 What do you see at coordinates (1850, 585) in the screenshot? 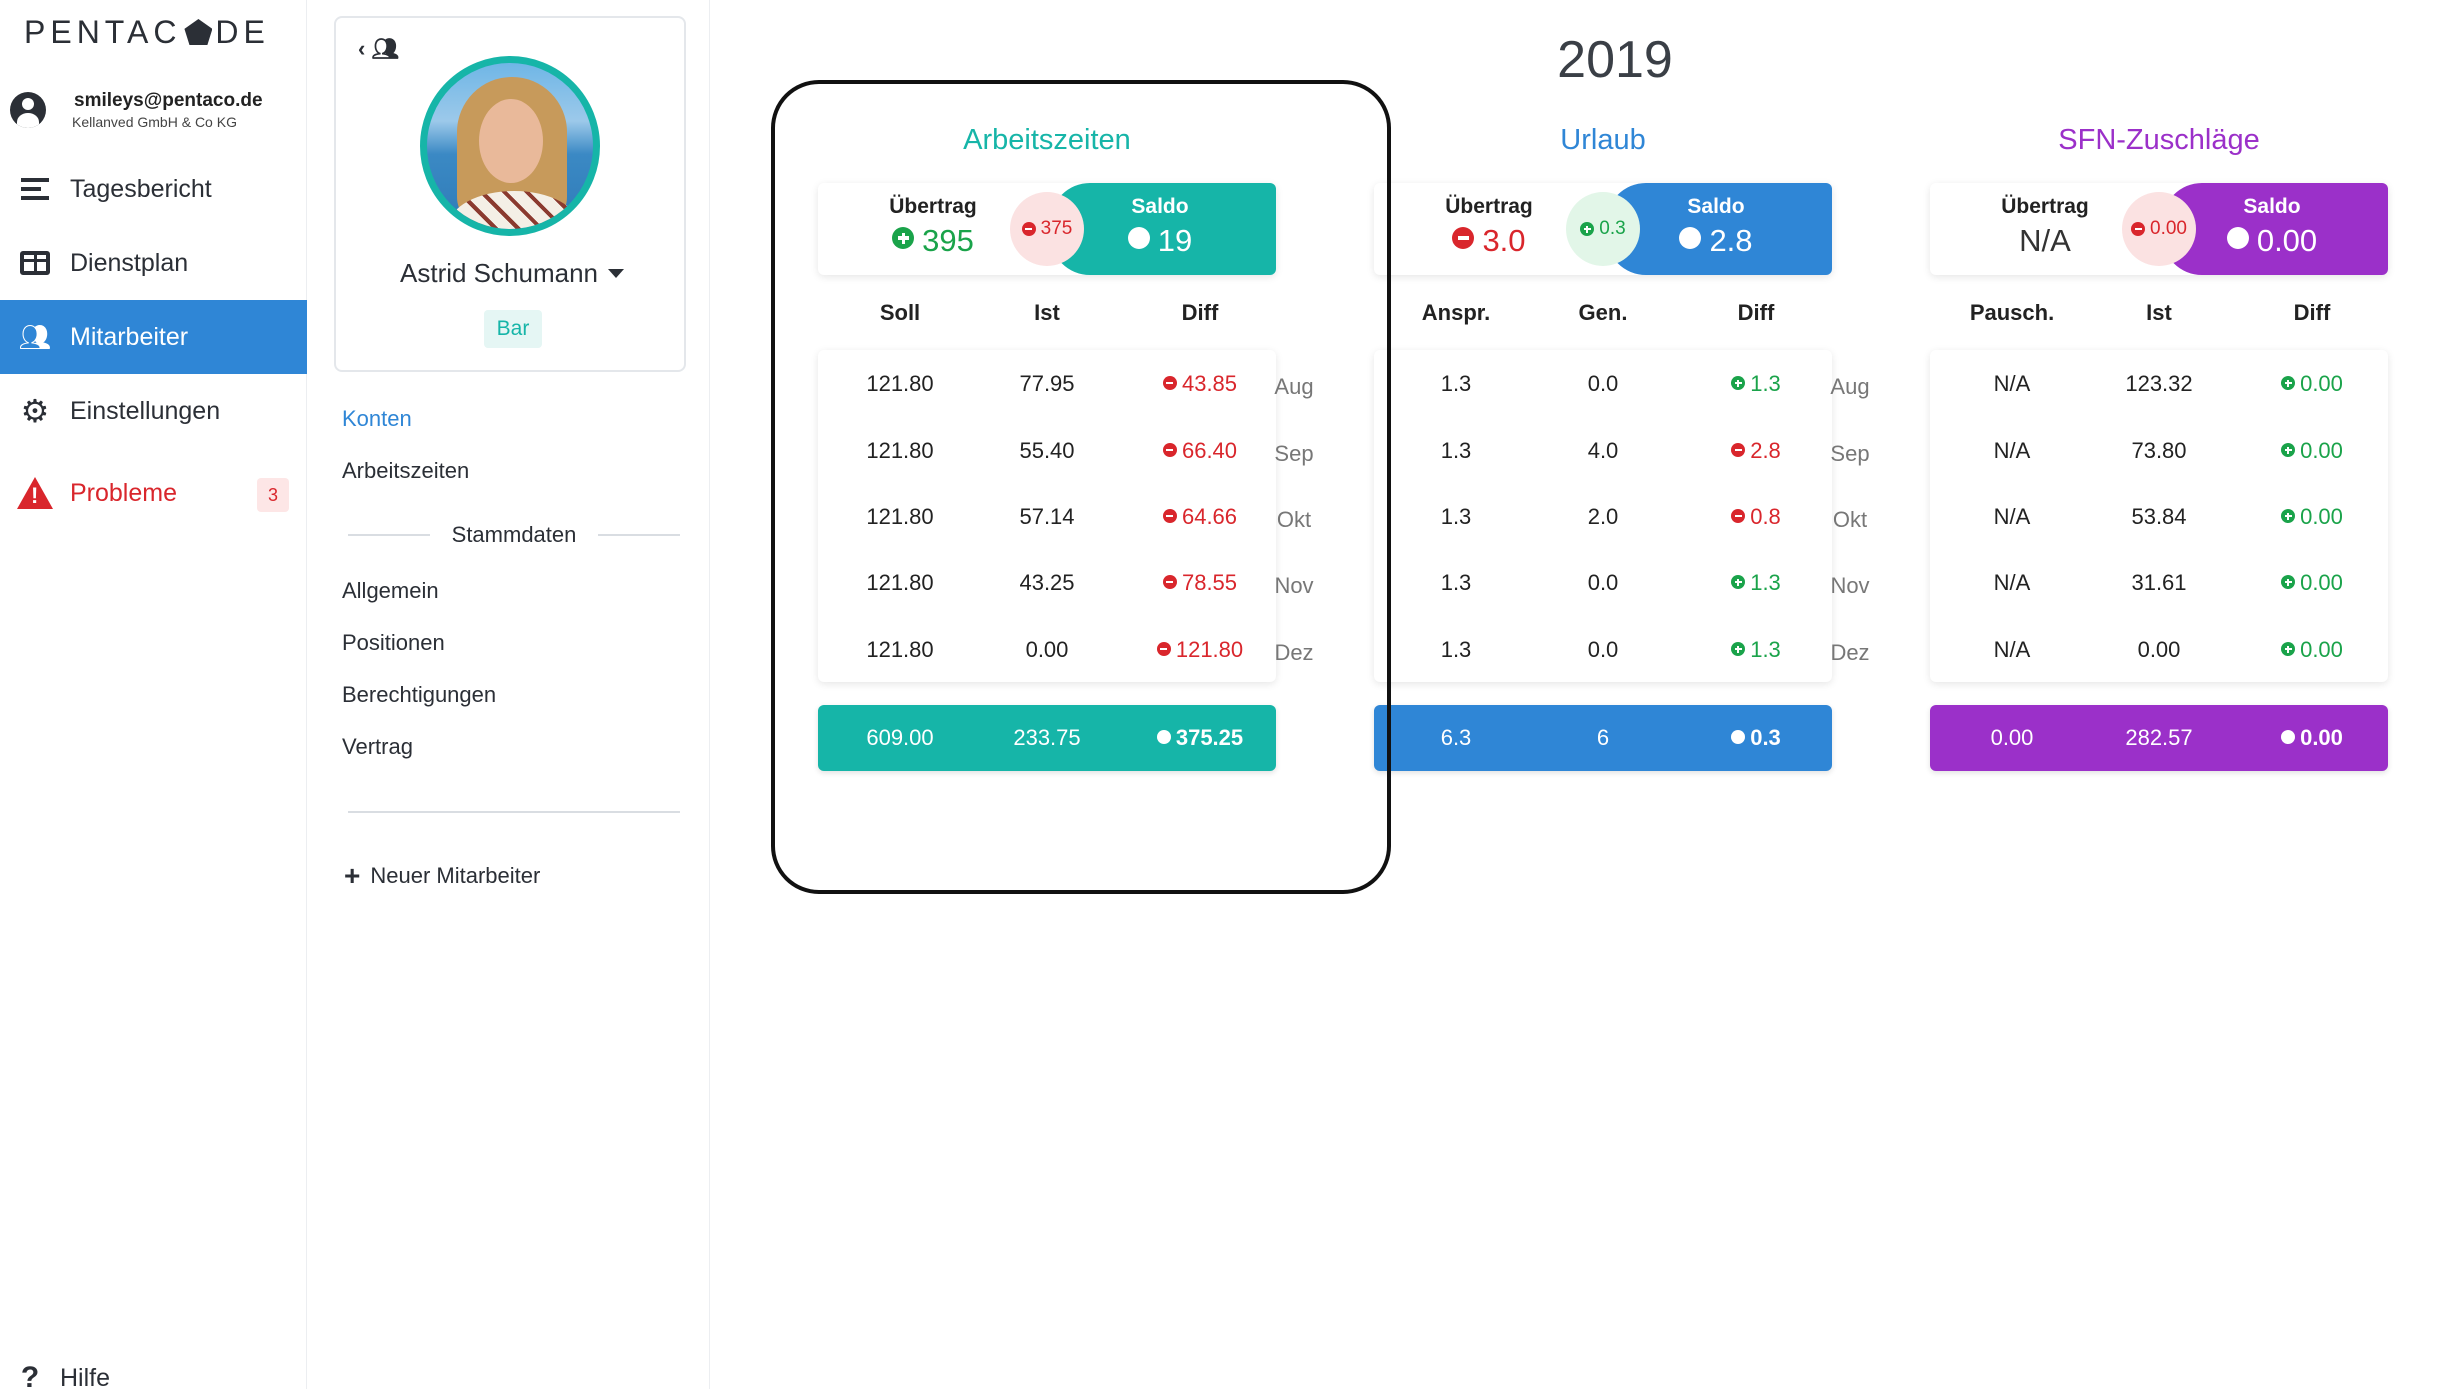
I see `month-label: Nov` at bounding box center [1850, 585].